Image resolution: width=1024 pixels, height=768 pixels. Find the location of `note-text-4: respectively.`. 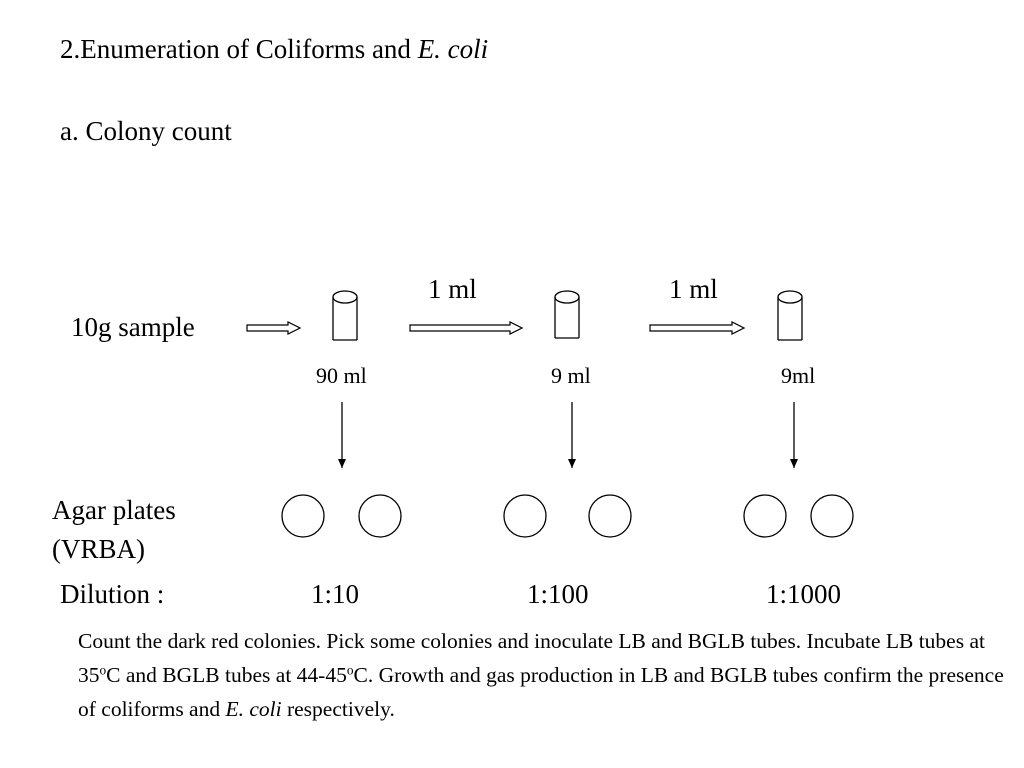

note-text-4: respectively. is located at coordinates (338, 709).